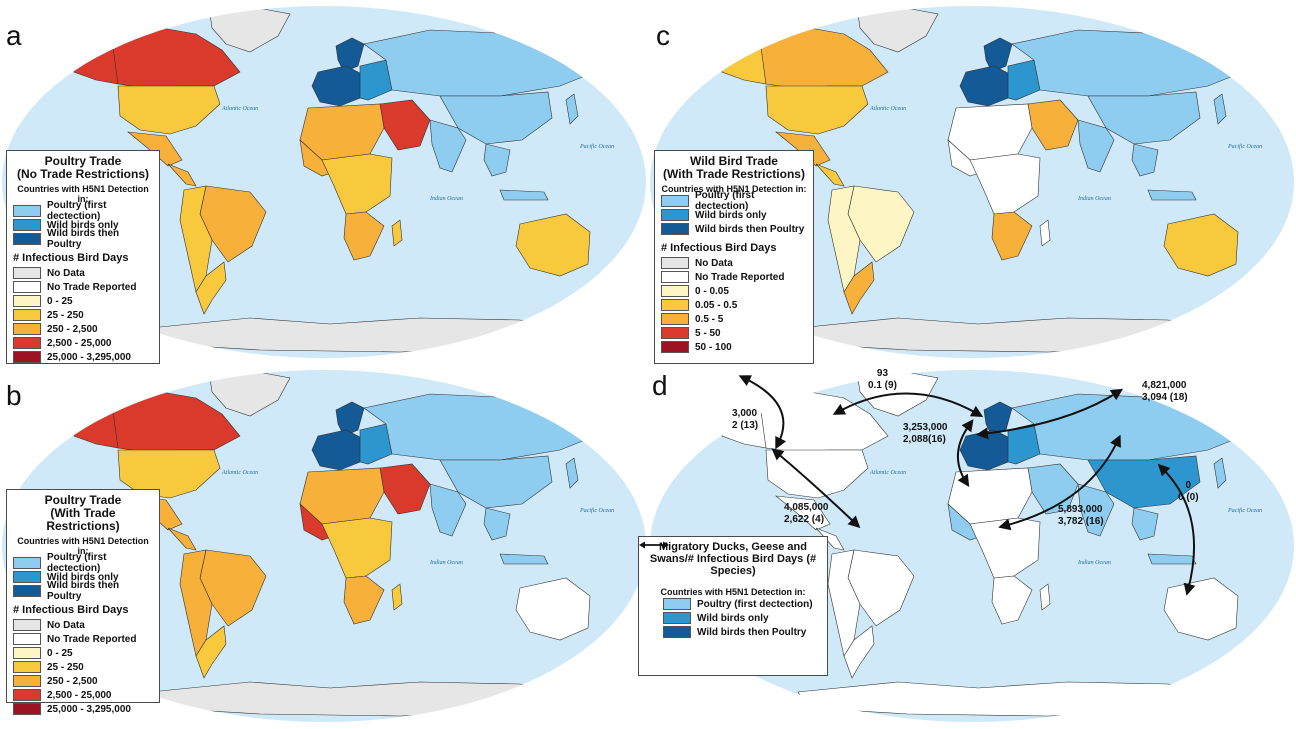 The width and height of the screenshot is (1296, 729). Describe the element at coordinates (733, 604) in the screenshot. I see `legend-d-poultry-first: Poultry (first dectection)` at that location.